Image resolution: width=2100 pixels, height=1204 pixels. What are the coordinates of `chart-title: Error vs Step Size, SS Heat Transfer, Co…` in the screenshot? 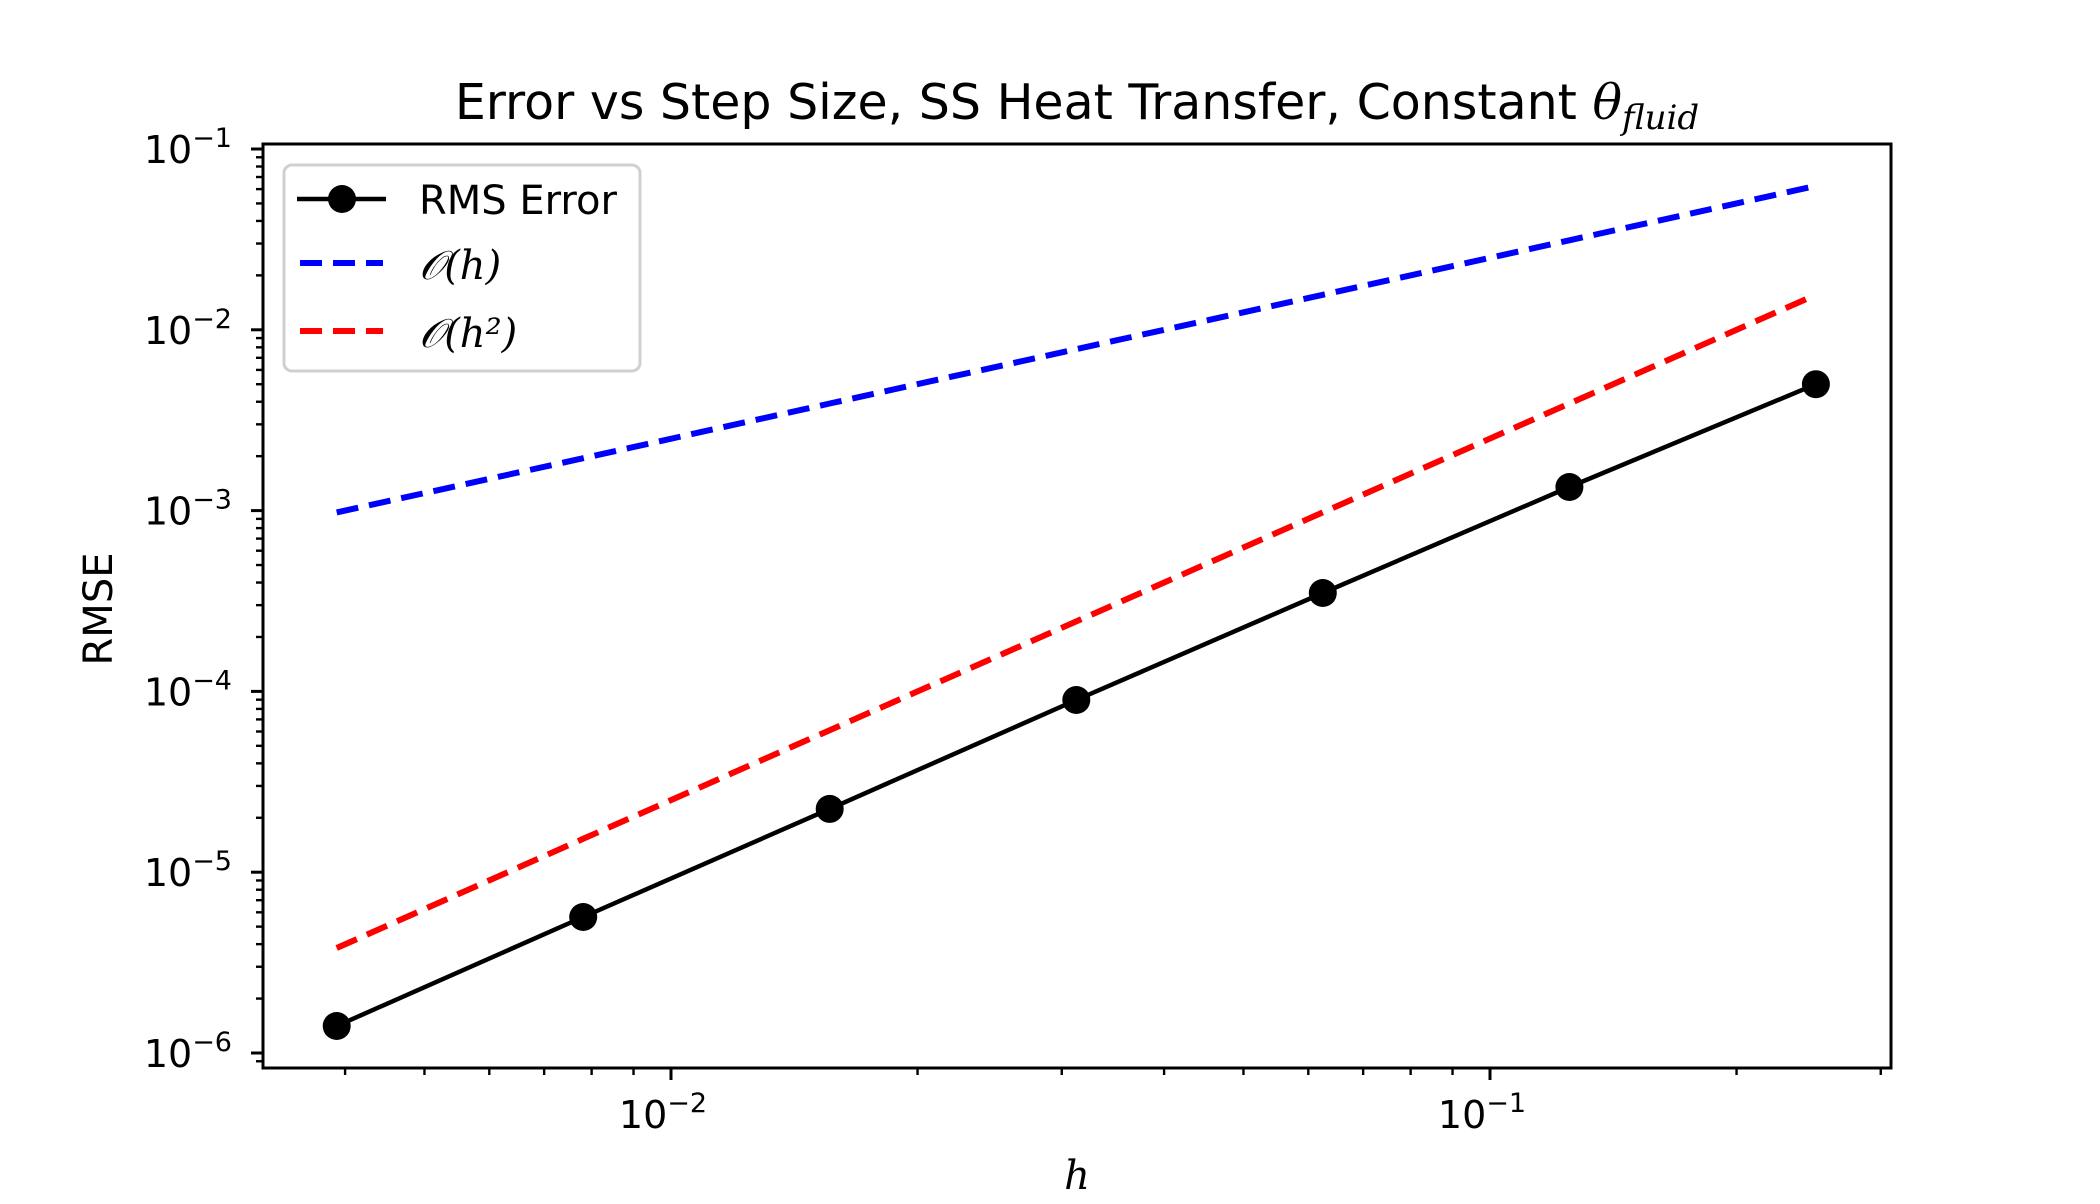 It's located at (1077, 106).